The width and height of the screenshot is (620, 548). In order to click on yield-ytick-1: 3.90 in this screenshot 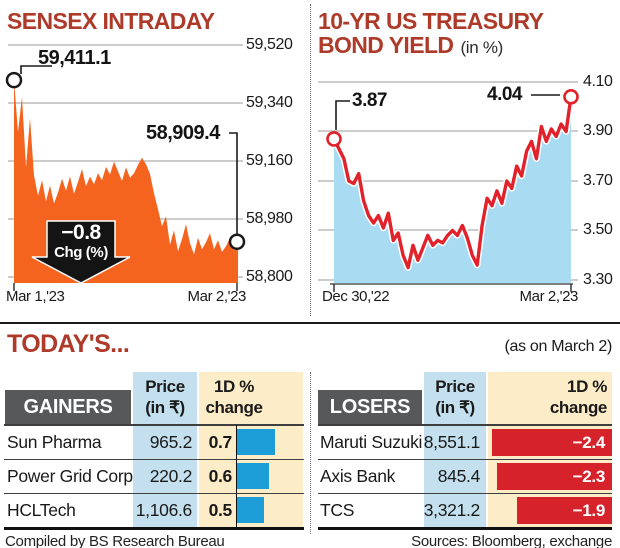, I will do `click(598, 130)`.